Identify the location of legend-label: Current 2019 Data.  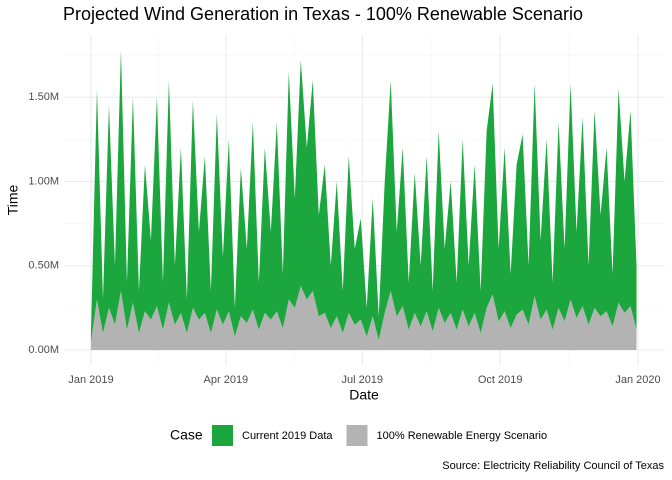
(287, 436).